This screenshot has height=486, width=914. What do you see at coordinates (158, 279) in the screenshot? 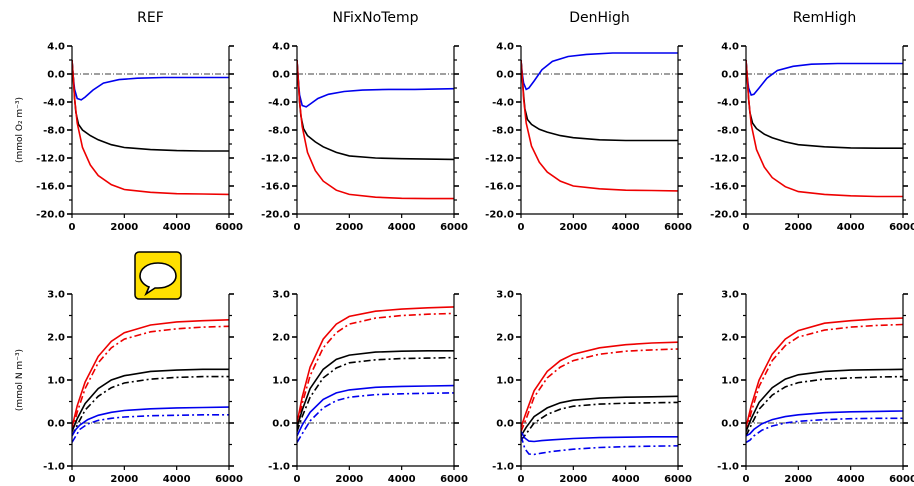
I see `speech-bubble-shape` at bounding box center [158, 279].